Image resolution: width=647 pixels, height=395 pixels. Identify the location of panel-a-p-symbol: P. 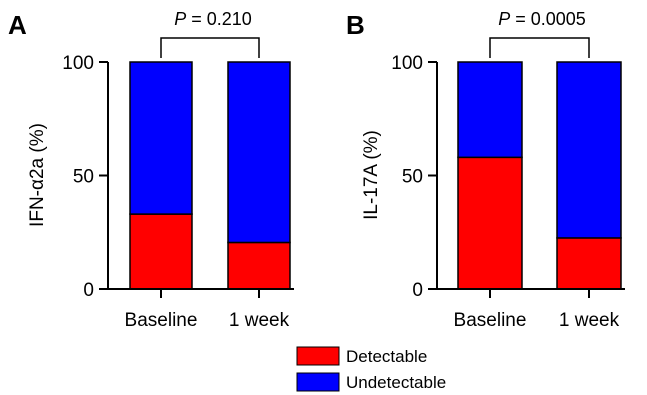
(180, 19).